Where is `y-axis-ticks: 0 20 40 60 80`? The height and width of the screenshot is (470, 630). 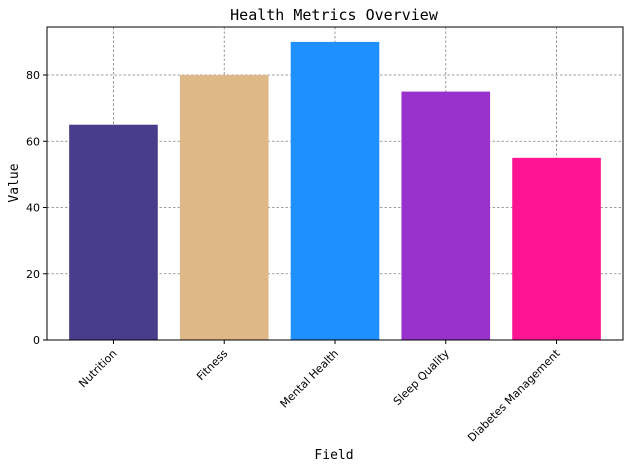
y-axis-ticks: 0 20 40 60 80 is located at coordinates (36, 208).